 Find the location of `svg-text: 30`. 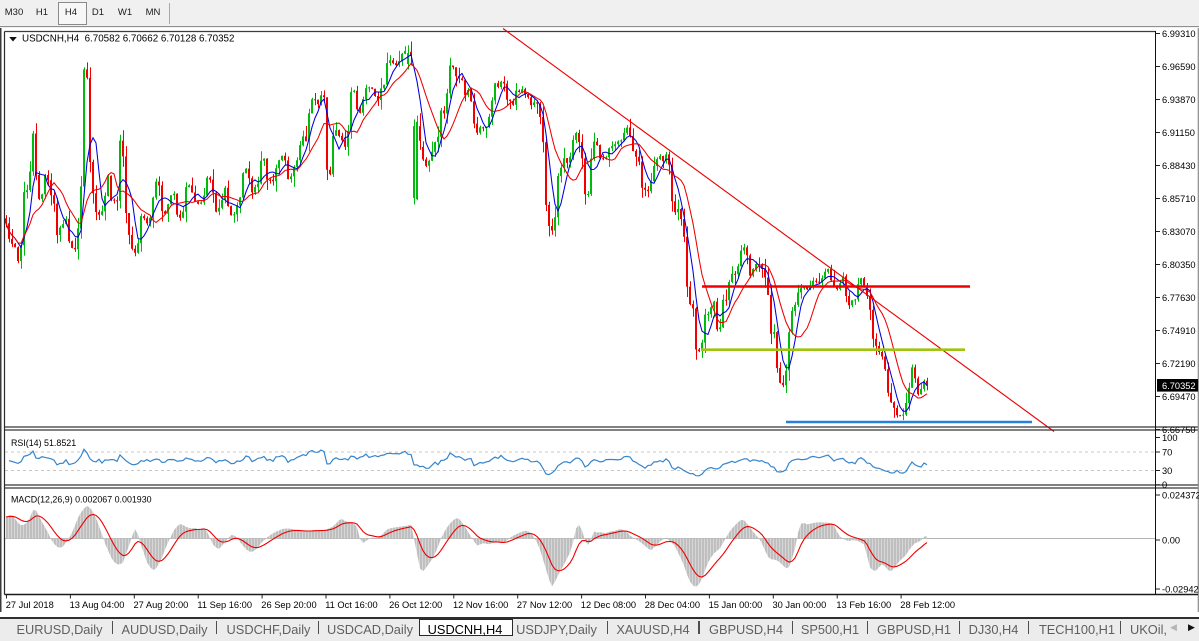

svg-text: 30 is located at coordinates (1167, 471).